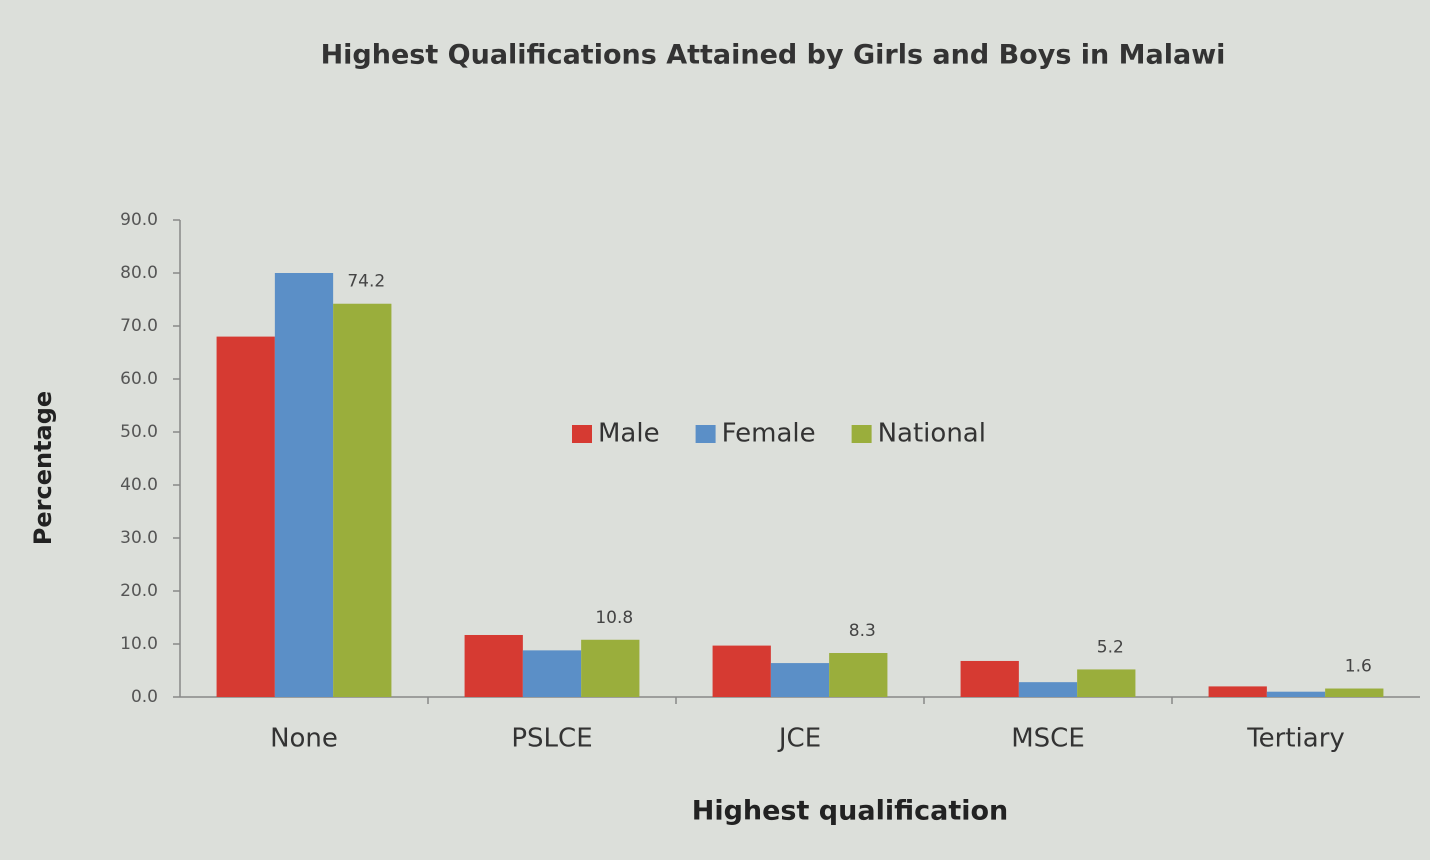  I want to click on y-tick-label: 90.0, so click(139, 220).